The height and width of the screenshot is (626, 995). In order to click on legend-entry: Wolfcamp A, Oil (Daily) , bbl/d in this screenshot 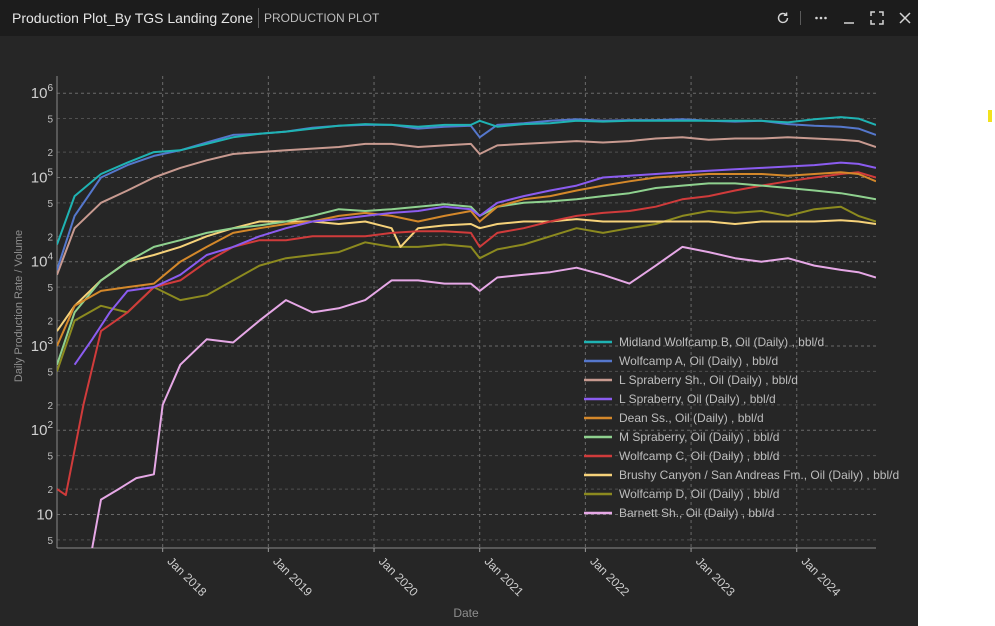, I will do `click(698, 361)`.